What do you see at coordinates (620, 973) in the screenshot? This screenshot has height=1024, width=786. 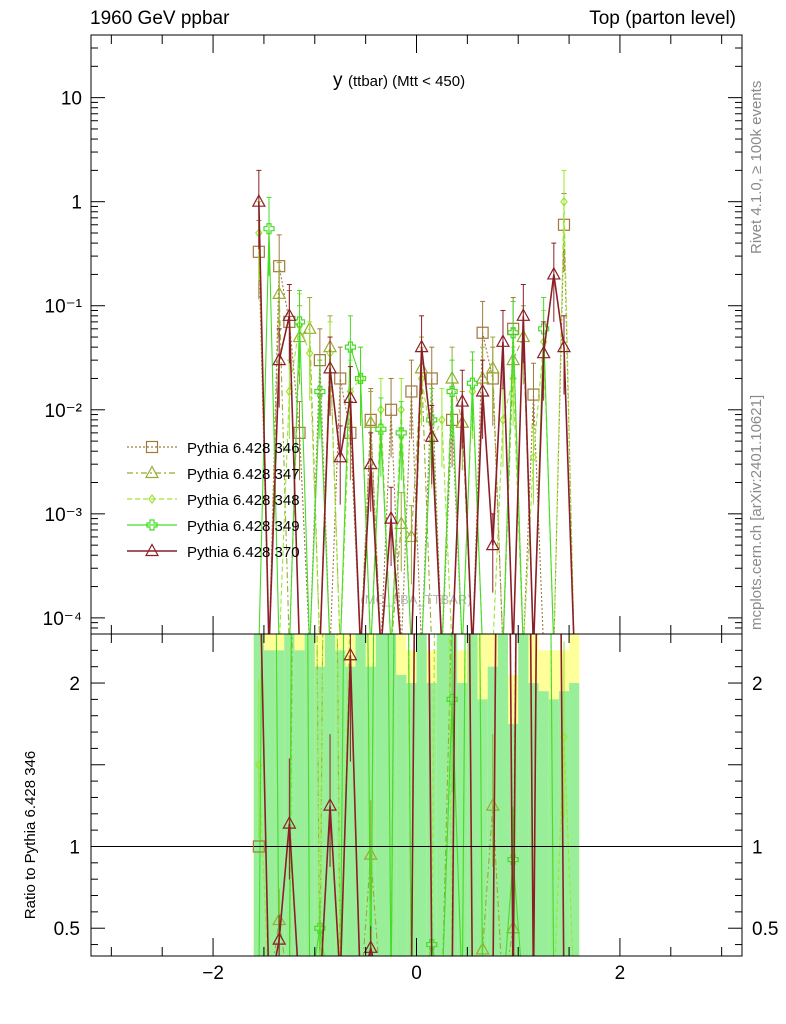 I see `x-tick-label: 2` at bounding box center [620, 973].